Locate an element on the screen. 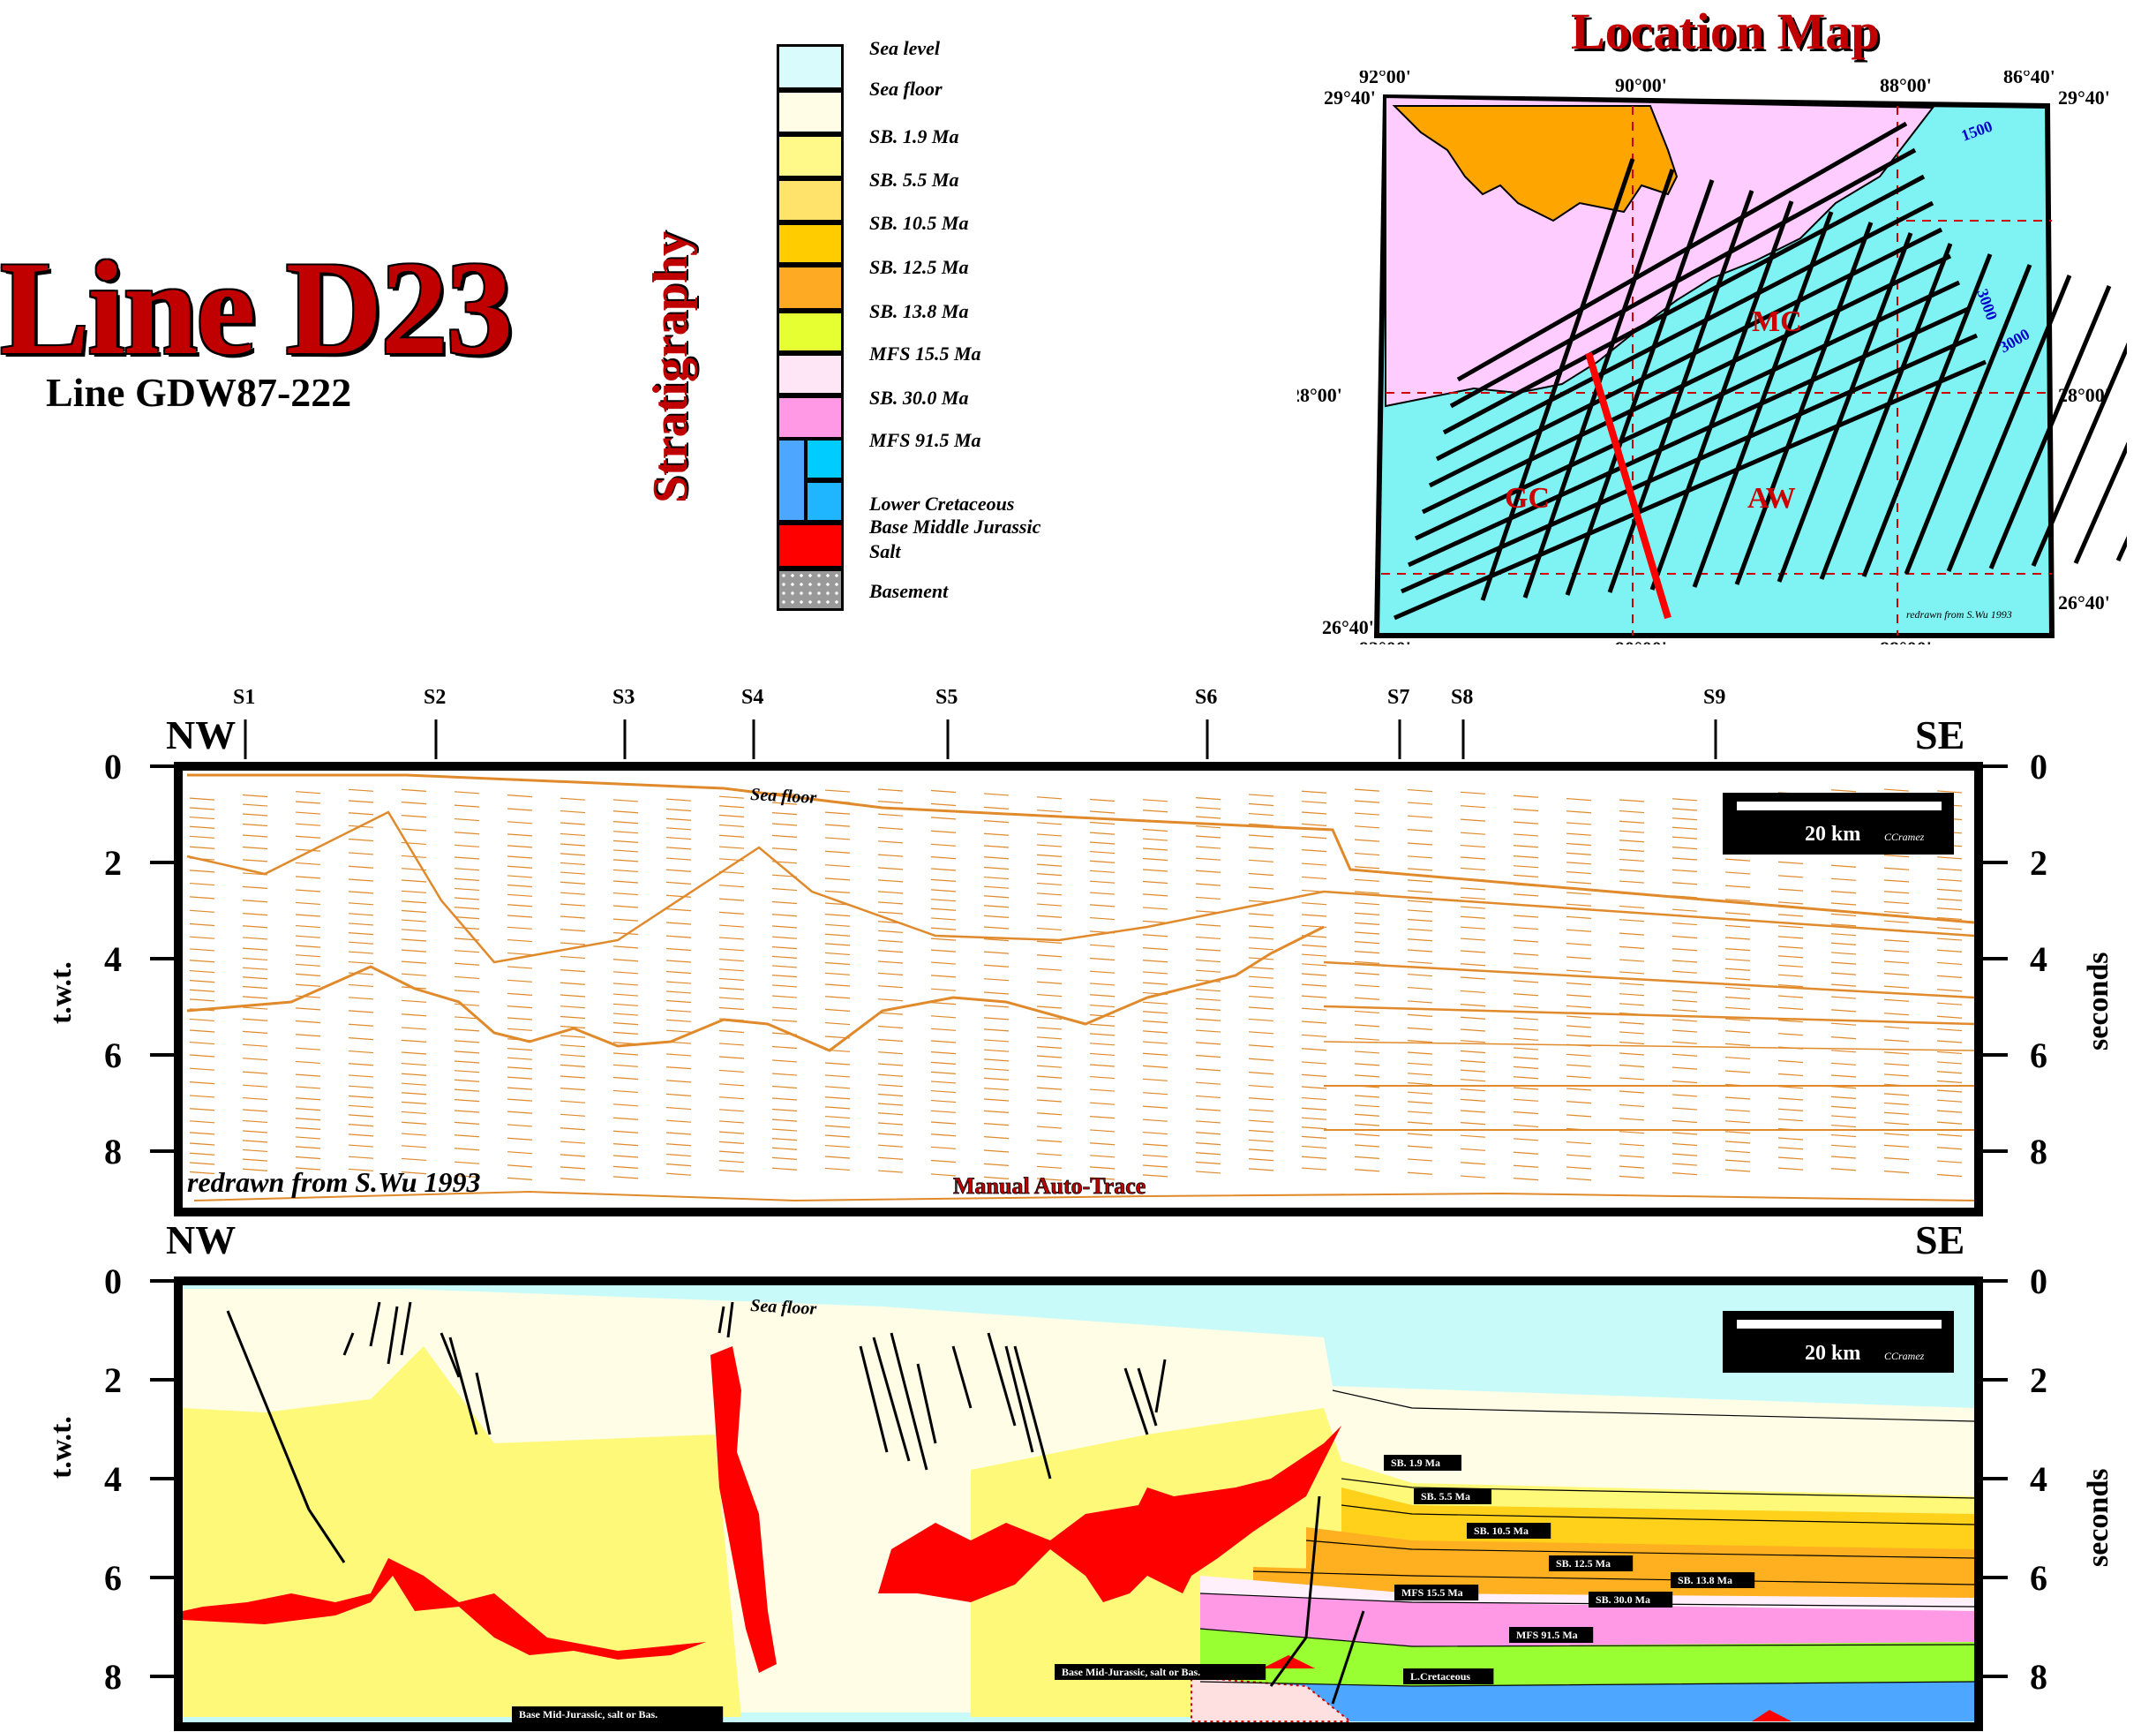 This screenshot has height=1732, width=2156. trace-h1 is located at coordinates (1649, 979).